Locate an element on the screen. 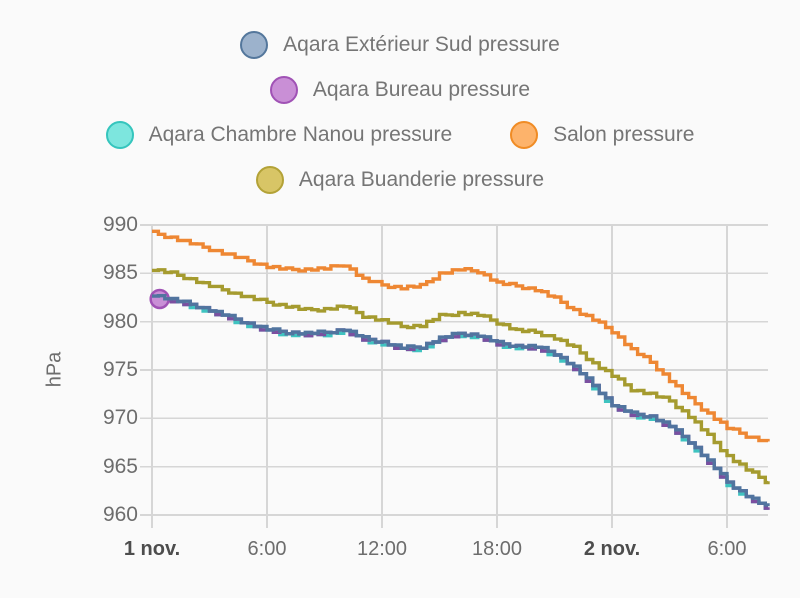 The height and width of the screenshot is (598, 800). y-tick-label: 975 is located at coordinates (120, 369).